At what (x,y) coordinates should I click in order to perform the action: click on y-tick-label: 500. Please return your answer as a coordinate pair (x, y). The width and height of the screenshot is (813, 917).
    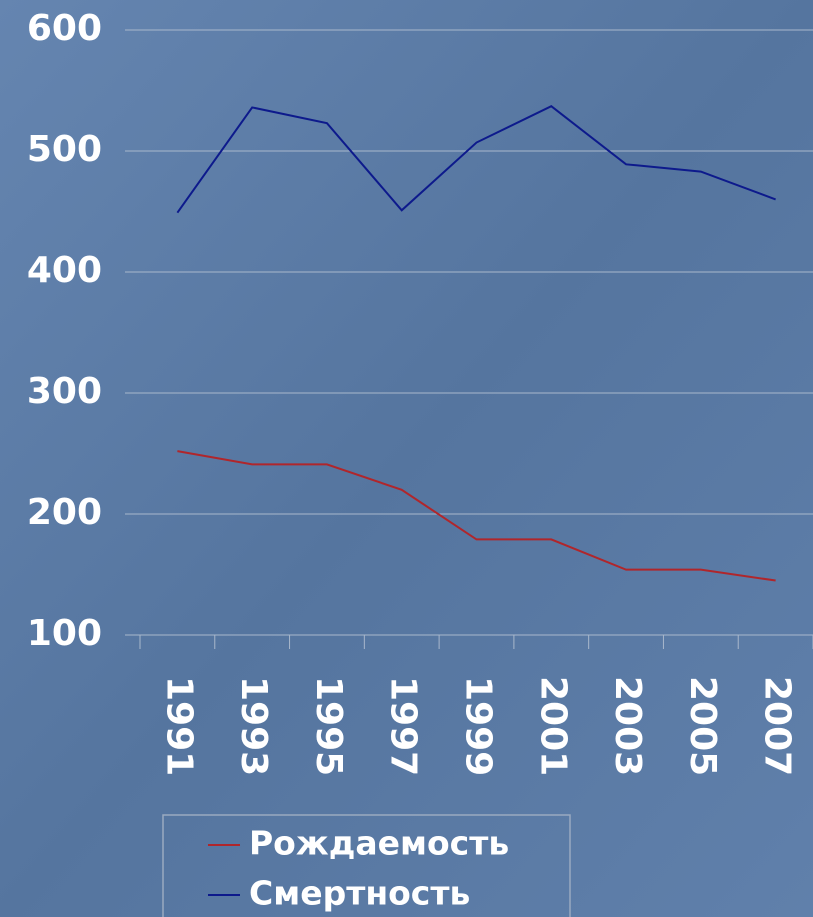
    Looking at the image, I should click on (64, 149).